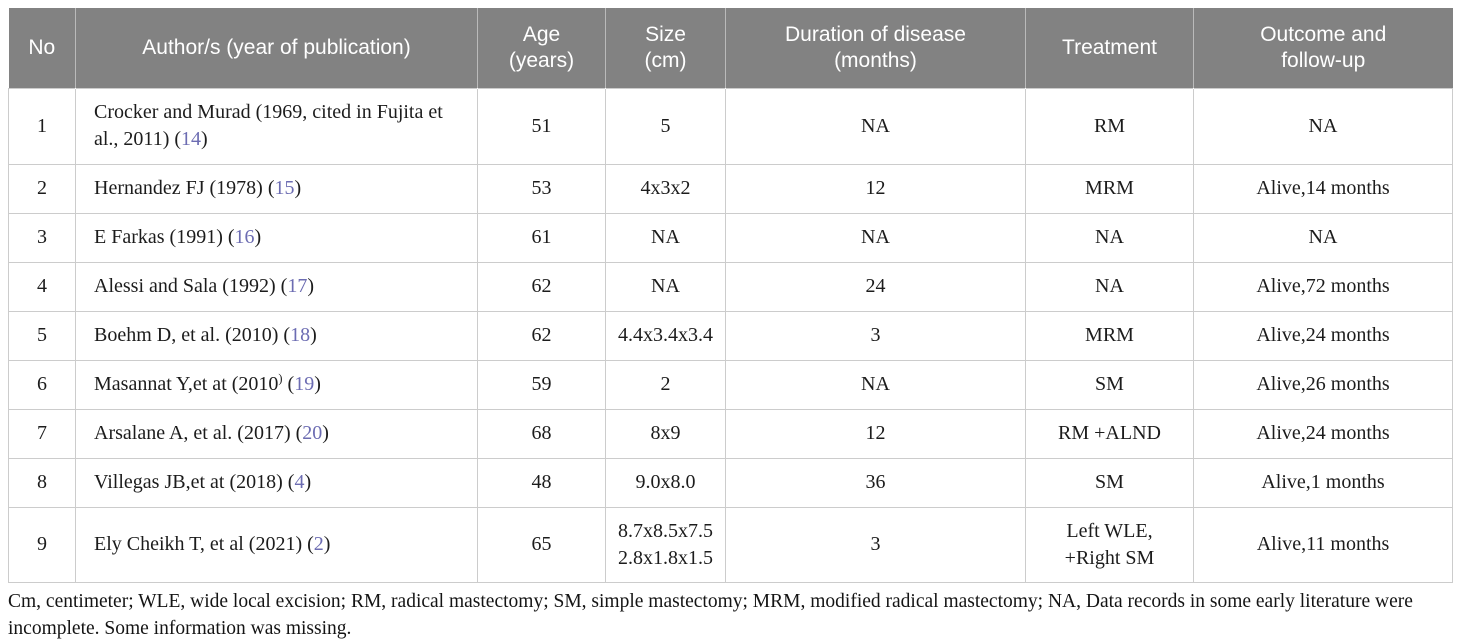  Describe the element at coordinates (665, 126) in the screenshot. I see `cell-size: 5` at that location.